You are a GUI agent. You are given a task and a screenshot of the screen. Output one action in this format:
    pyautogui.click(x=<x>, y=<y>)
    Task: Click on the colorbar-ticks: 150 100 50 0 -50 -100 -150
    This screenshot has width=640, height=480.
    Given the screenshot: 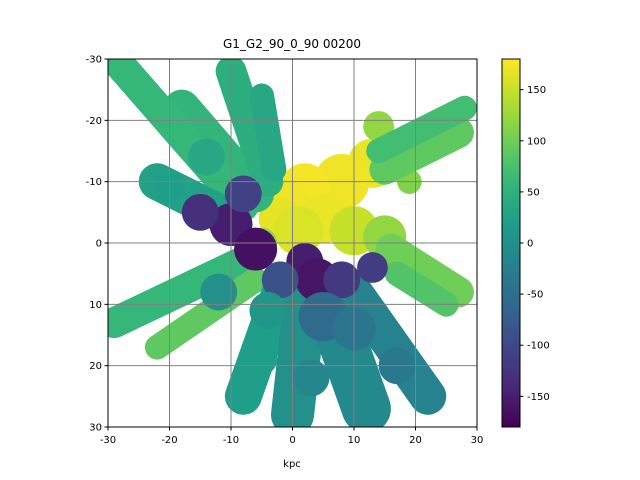 What is the action you would take?
    pyautogui.click(x=535, y=244)
    